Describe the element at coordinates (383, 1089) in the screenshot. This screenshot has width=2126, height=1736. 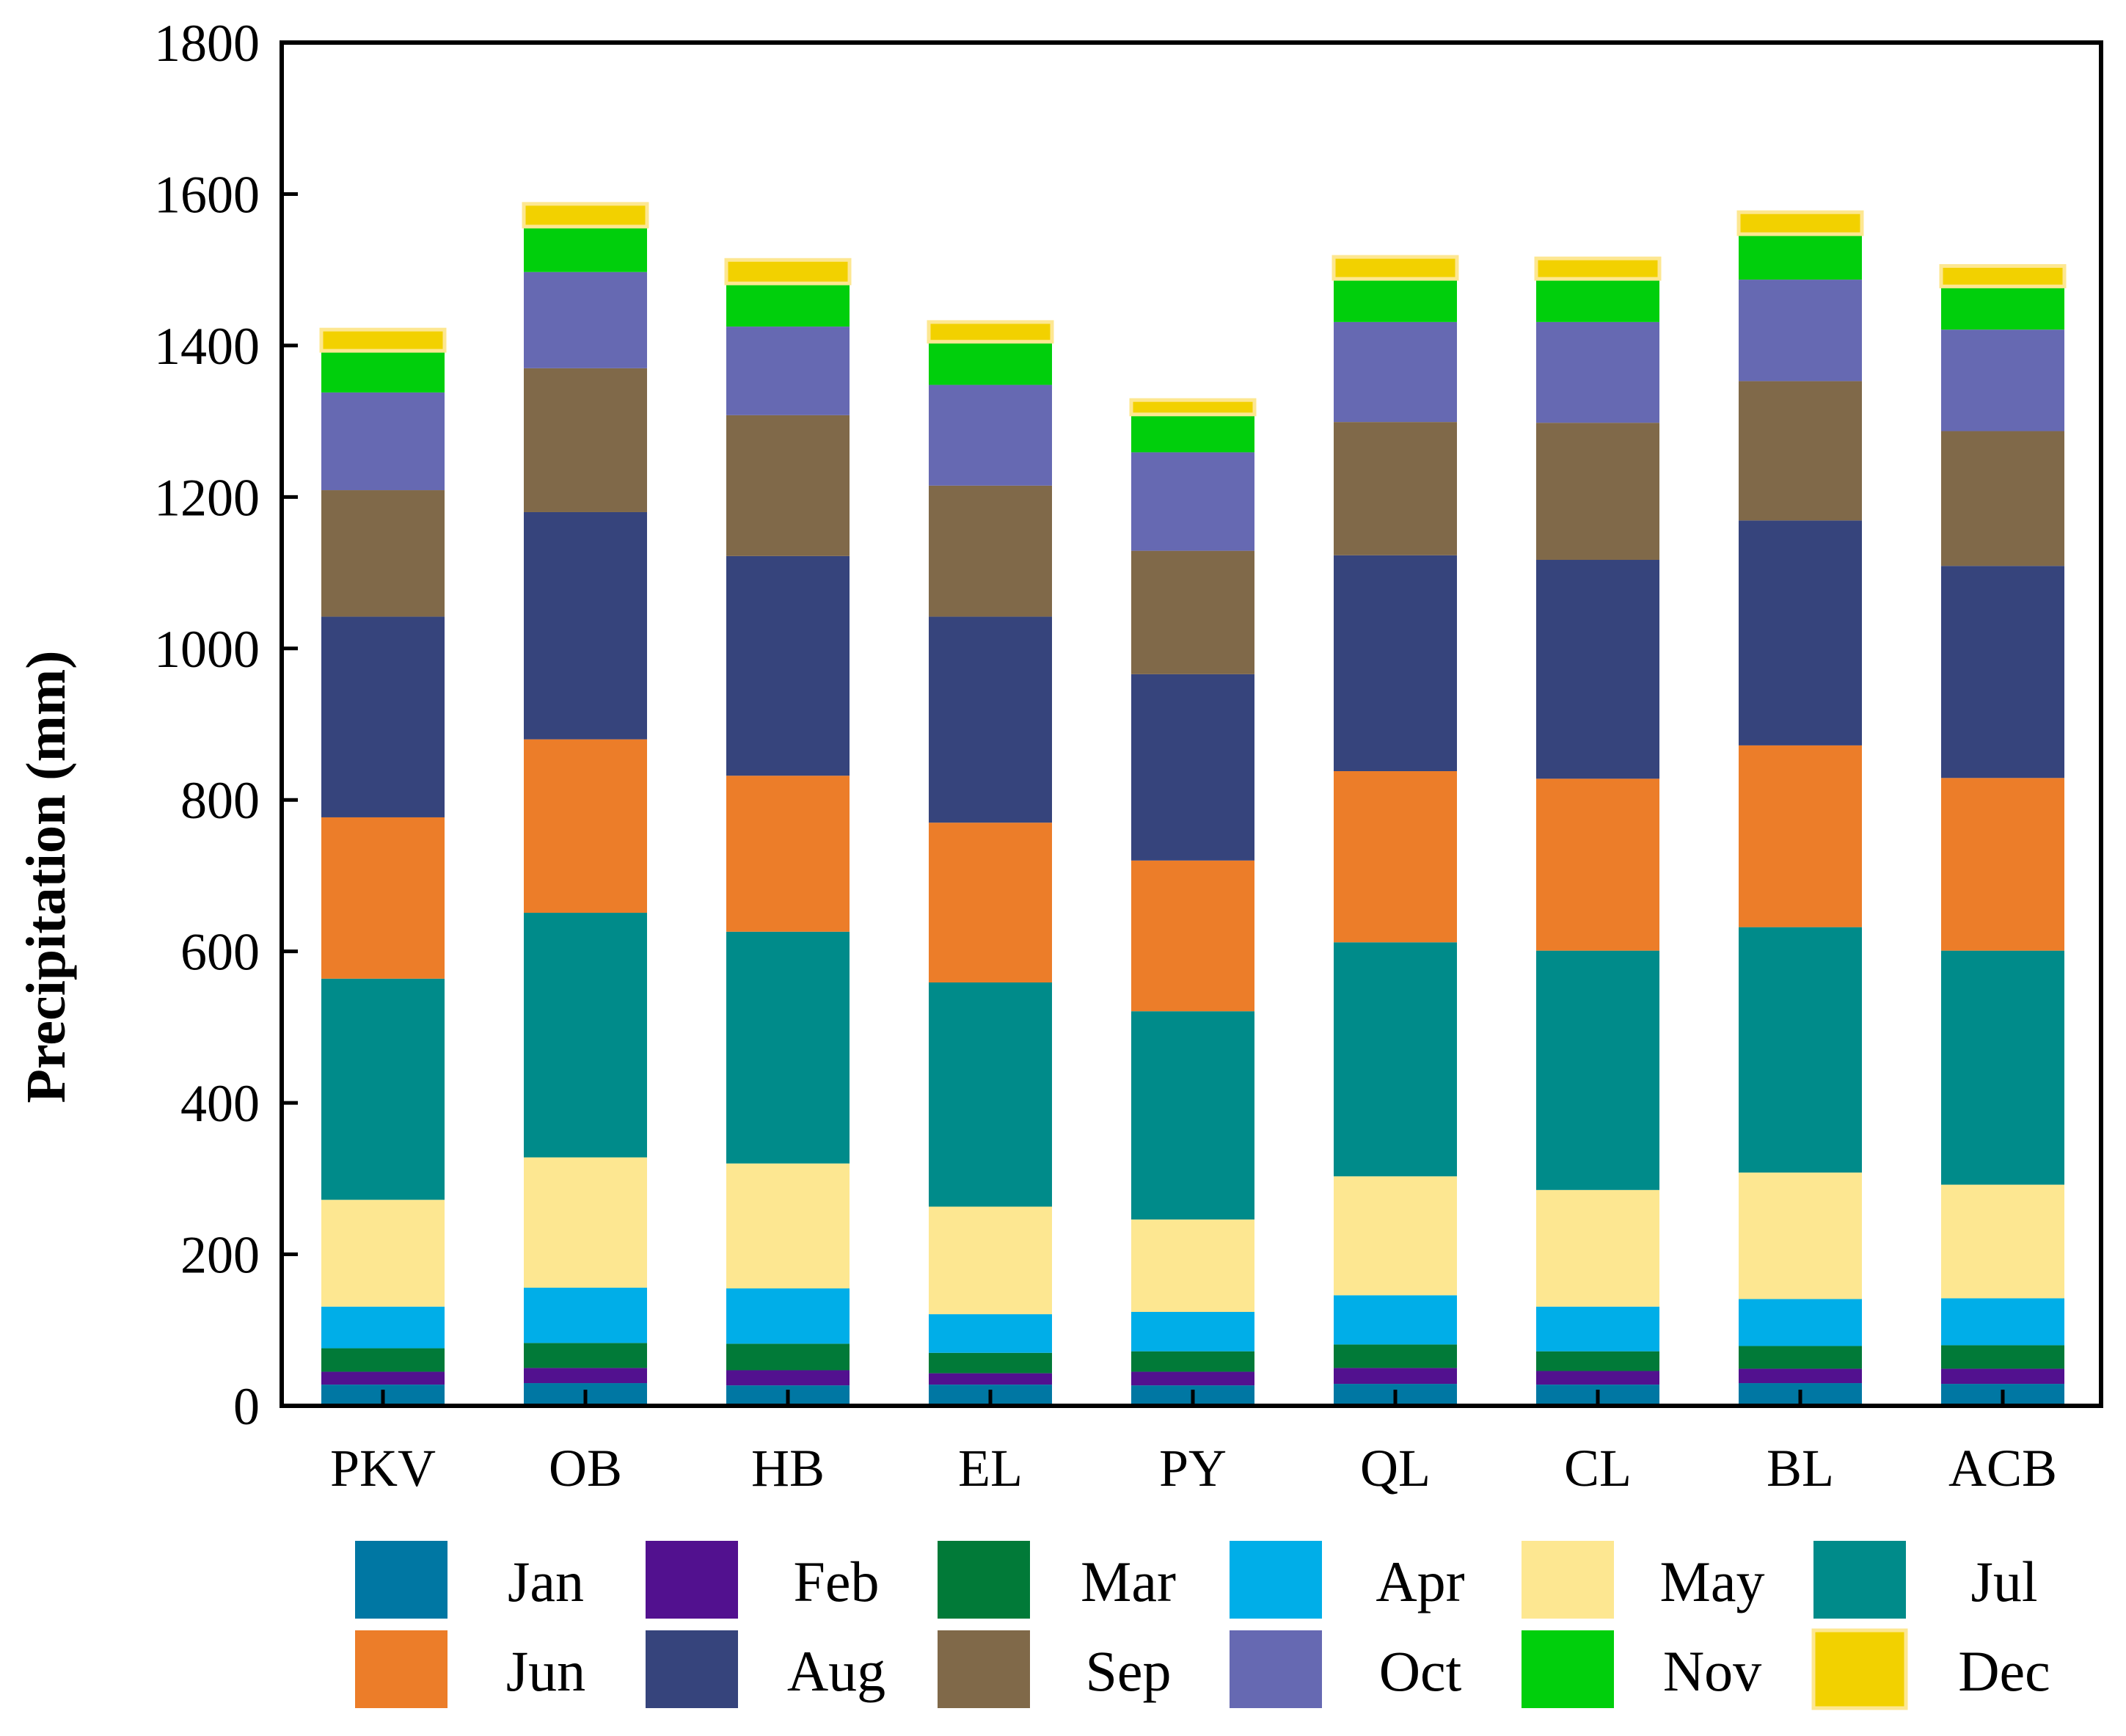
I see `bar-segment-pkv-jul` at that location.